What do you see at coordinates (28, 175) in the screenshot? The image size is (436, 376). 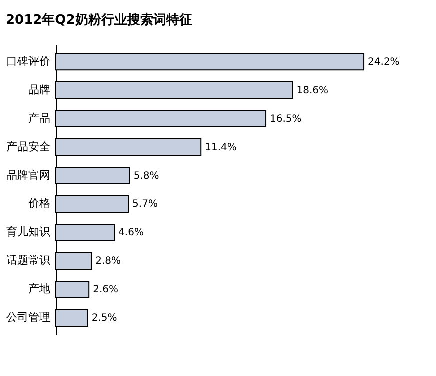 I see `y-tick-label: 品牌官网` at bounding box center [28, 175].